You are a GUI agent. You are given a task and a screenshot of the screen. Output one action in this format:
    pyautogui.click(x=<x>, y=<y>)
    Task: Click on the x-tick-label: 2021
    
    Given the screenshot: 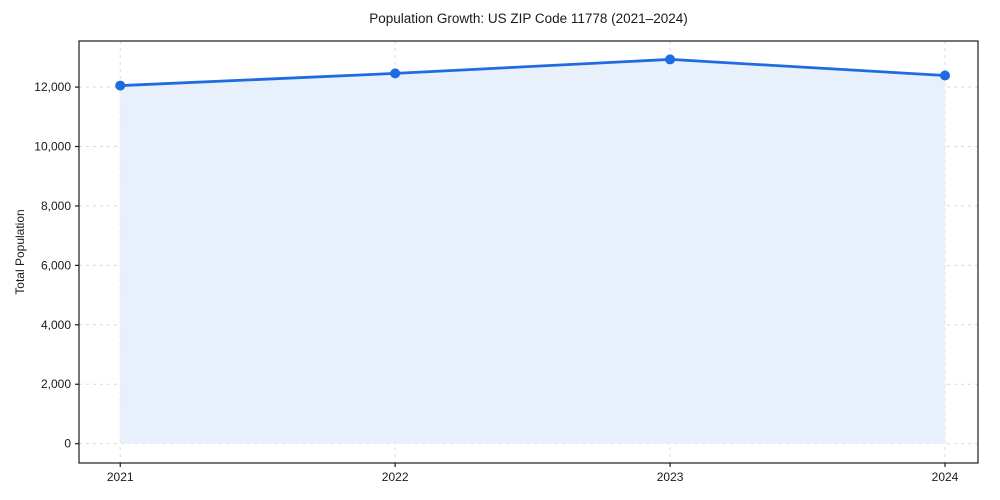 What is the action you would take?
    pyautogui.click(x=120, y=477)
    